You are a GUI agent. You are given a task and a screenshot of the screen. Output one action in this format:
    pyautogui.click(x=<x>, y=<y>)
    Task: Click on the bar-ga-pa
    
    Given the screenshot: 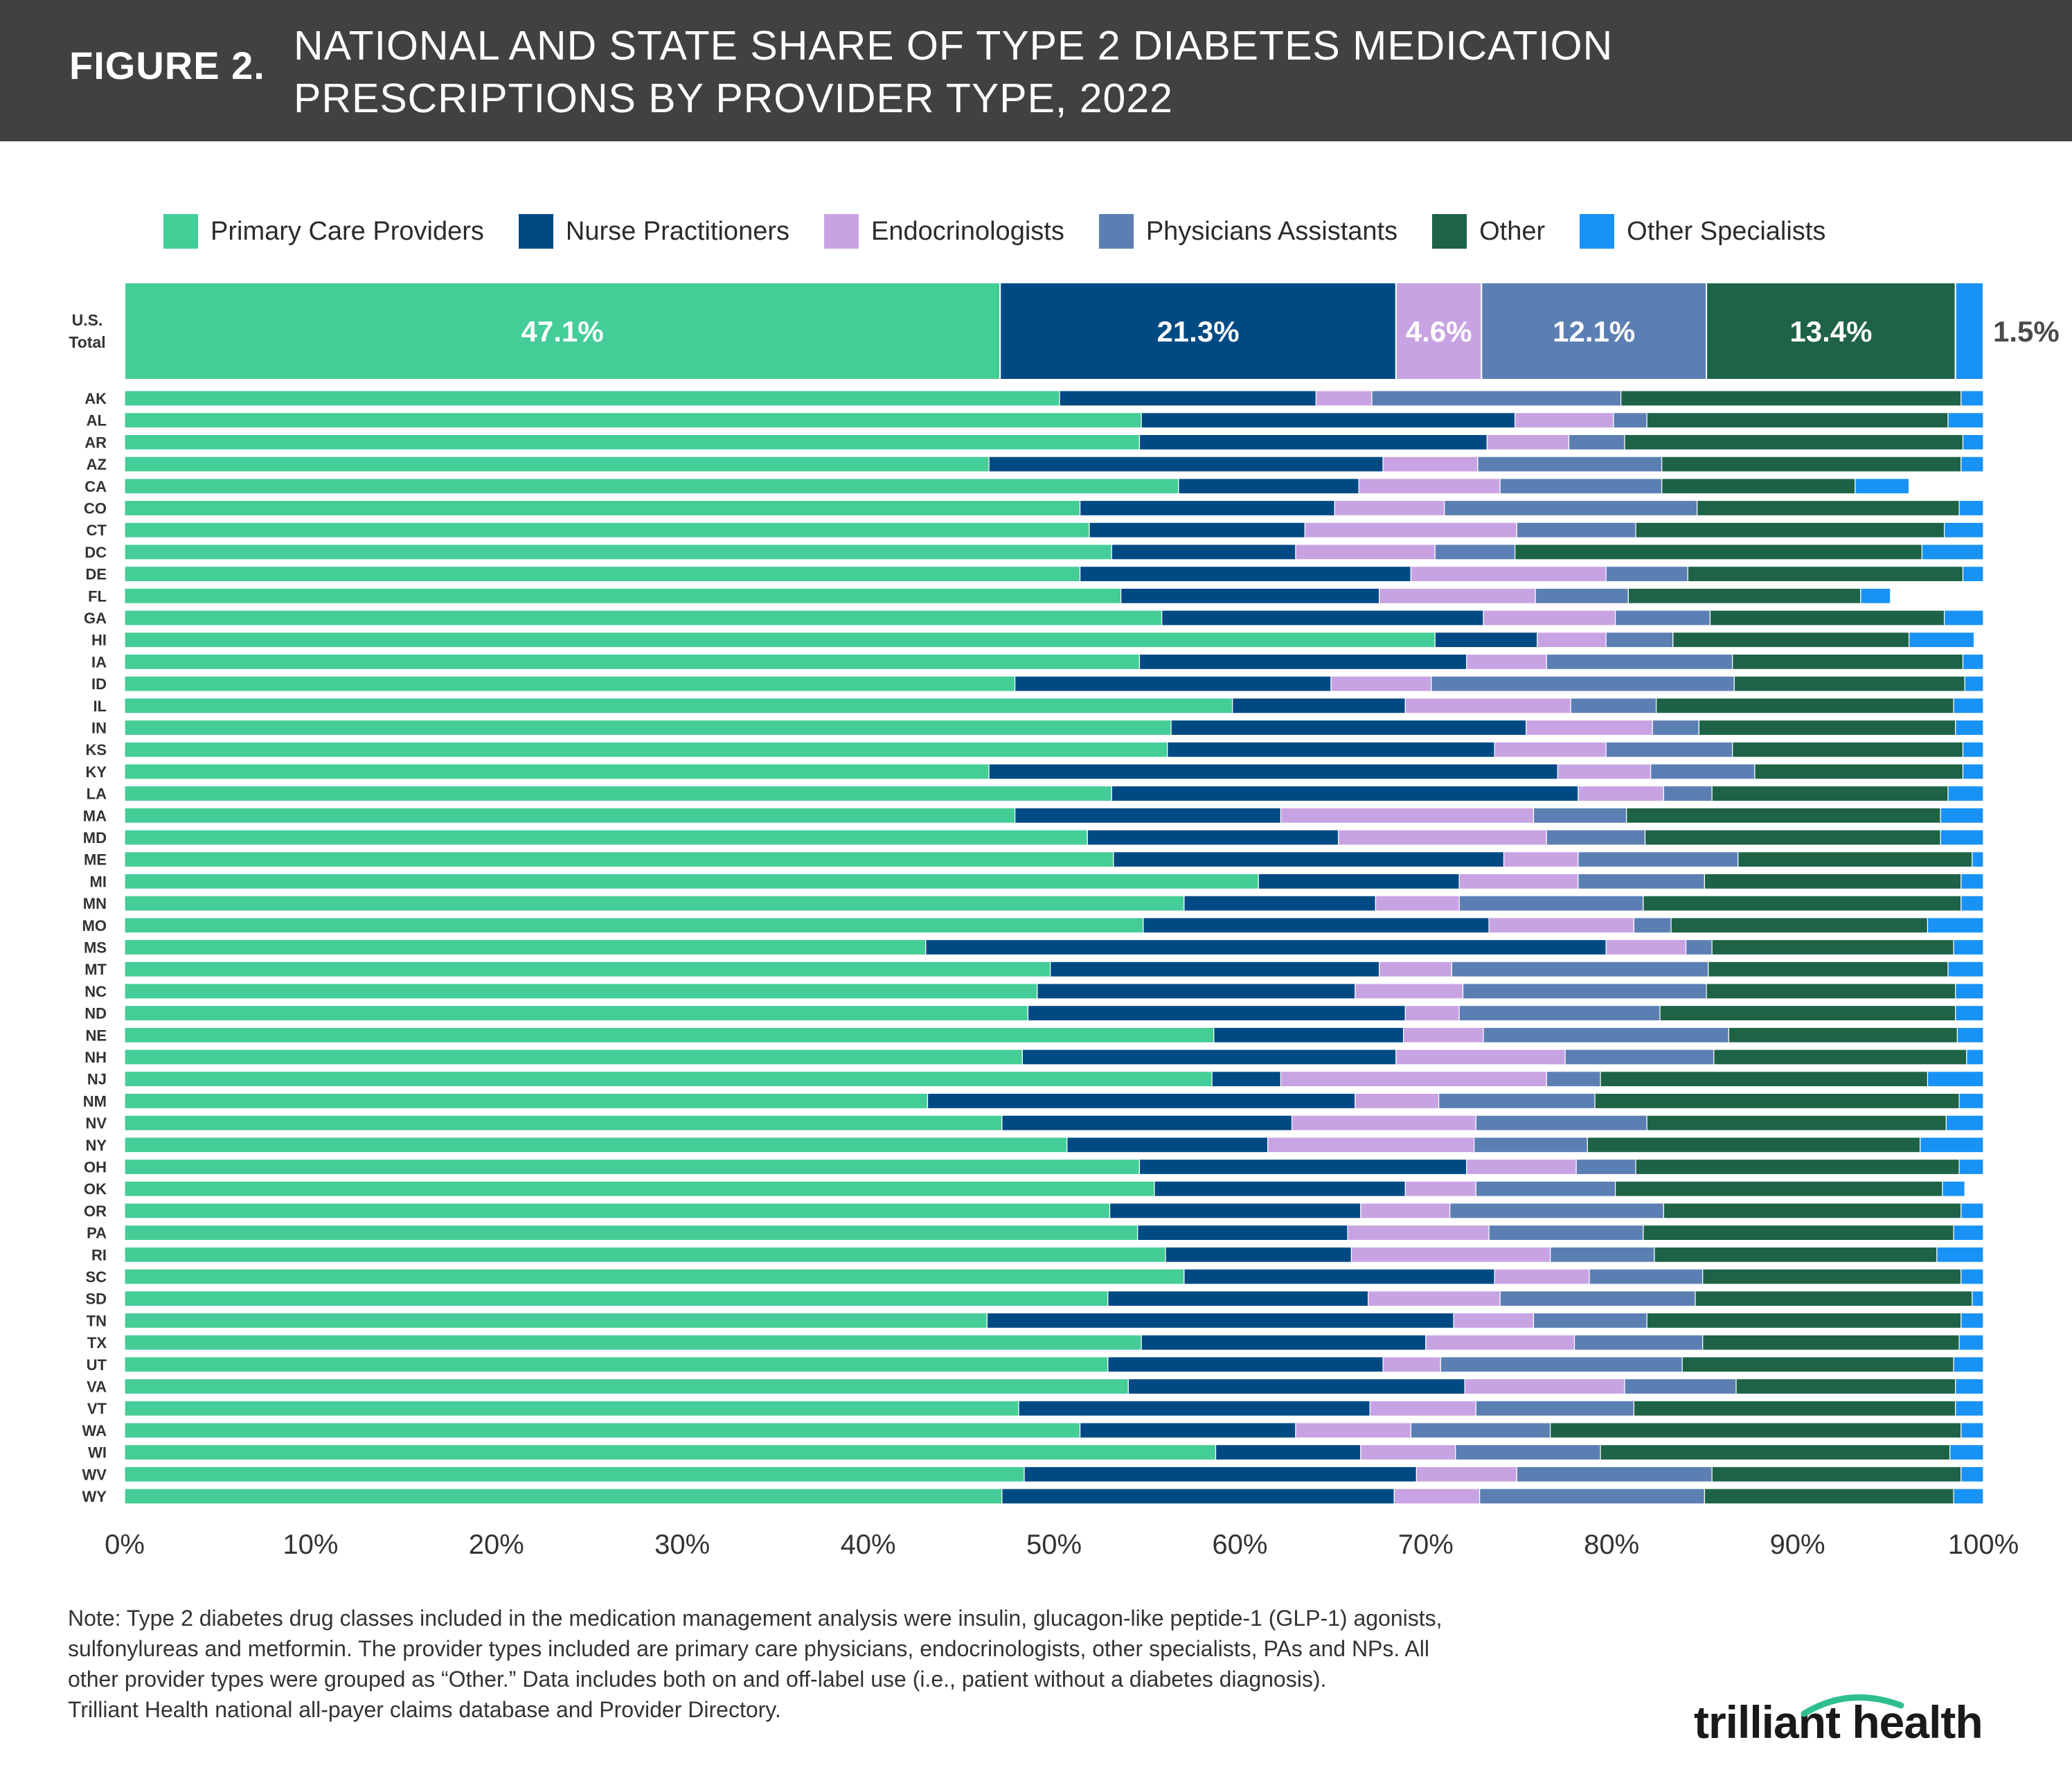 What is the action you would take?
    pyautogui.click(x=1662, y=618)
    